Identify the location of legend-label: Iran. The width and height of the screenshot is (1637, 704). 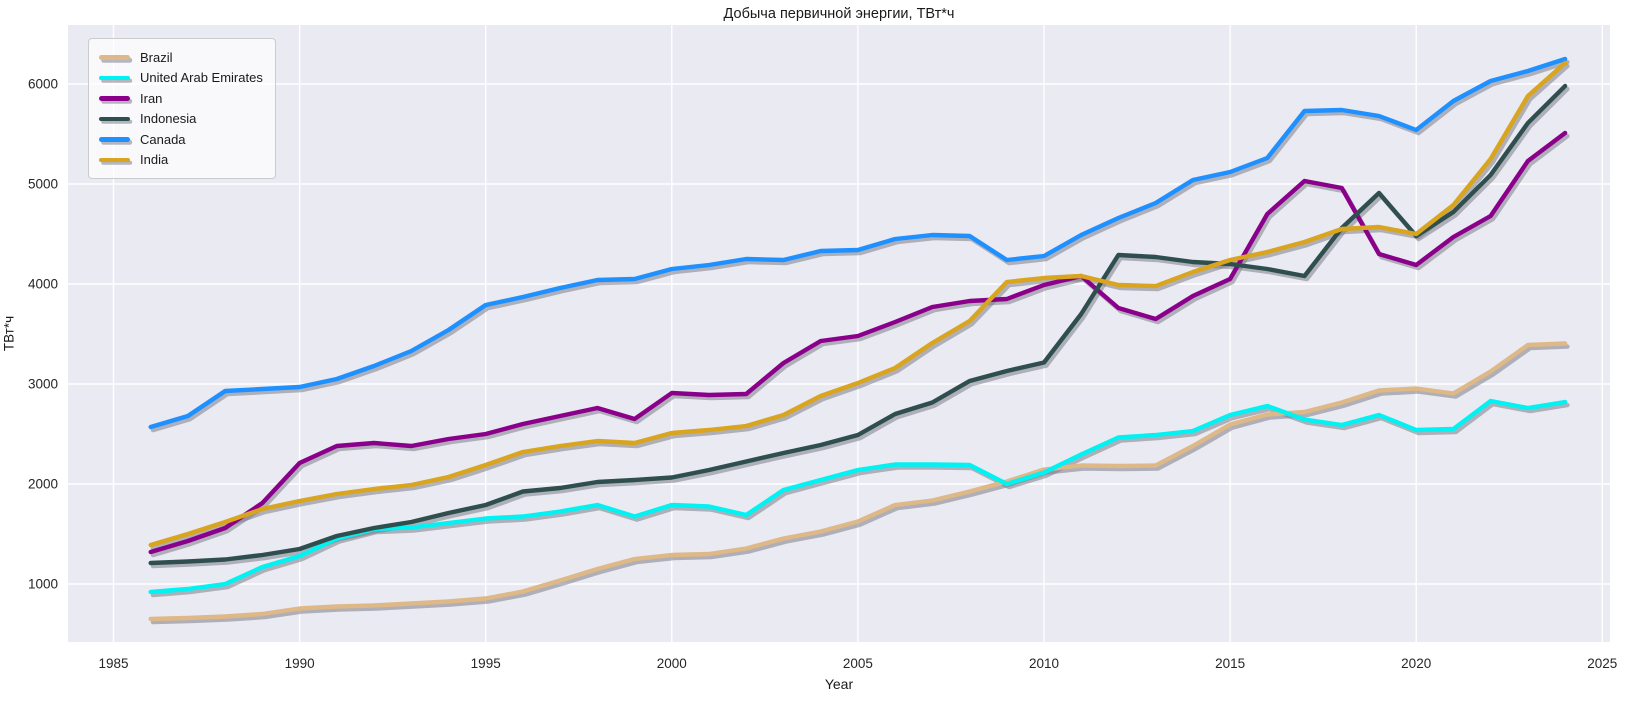
(151, 98).